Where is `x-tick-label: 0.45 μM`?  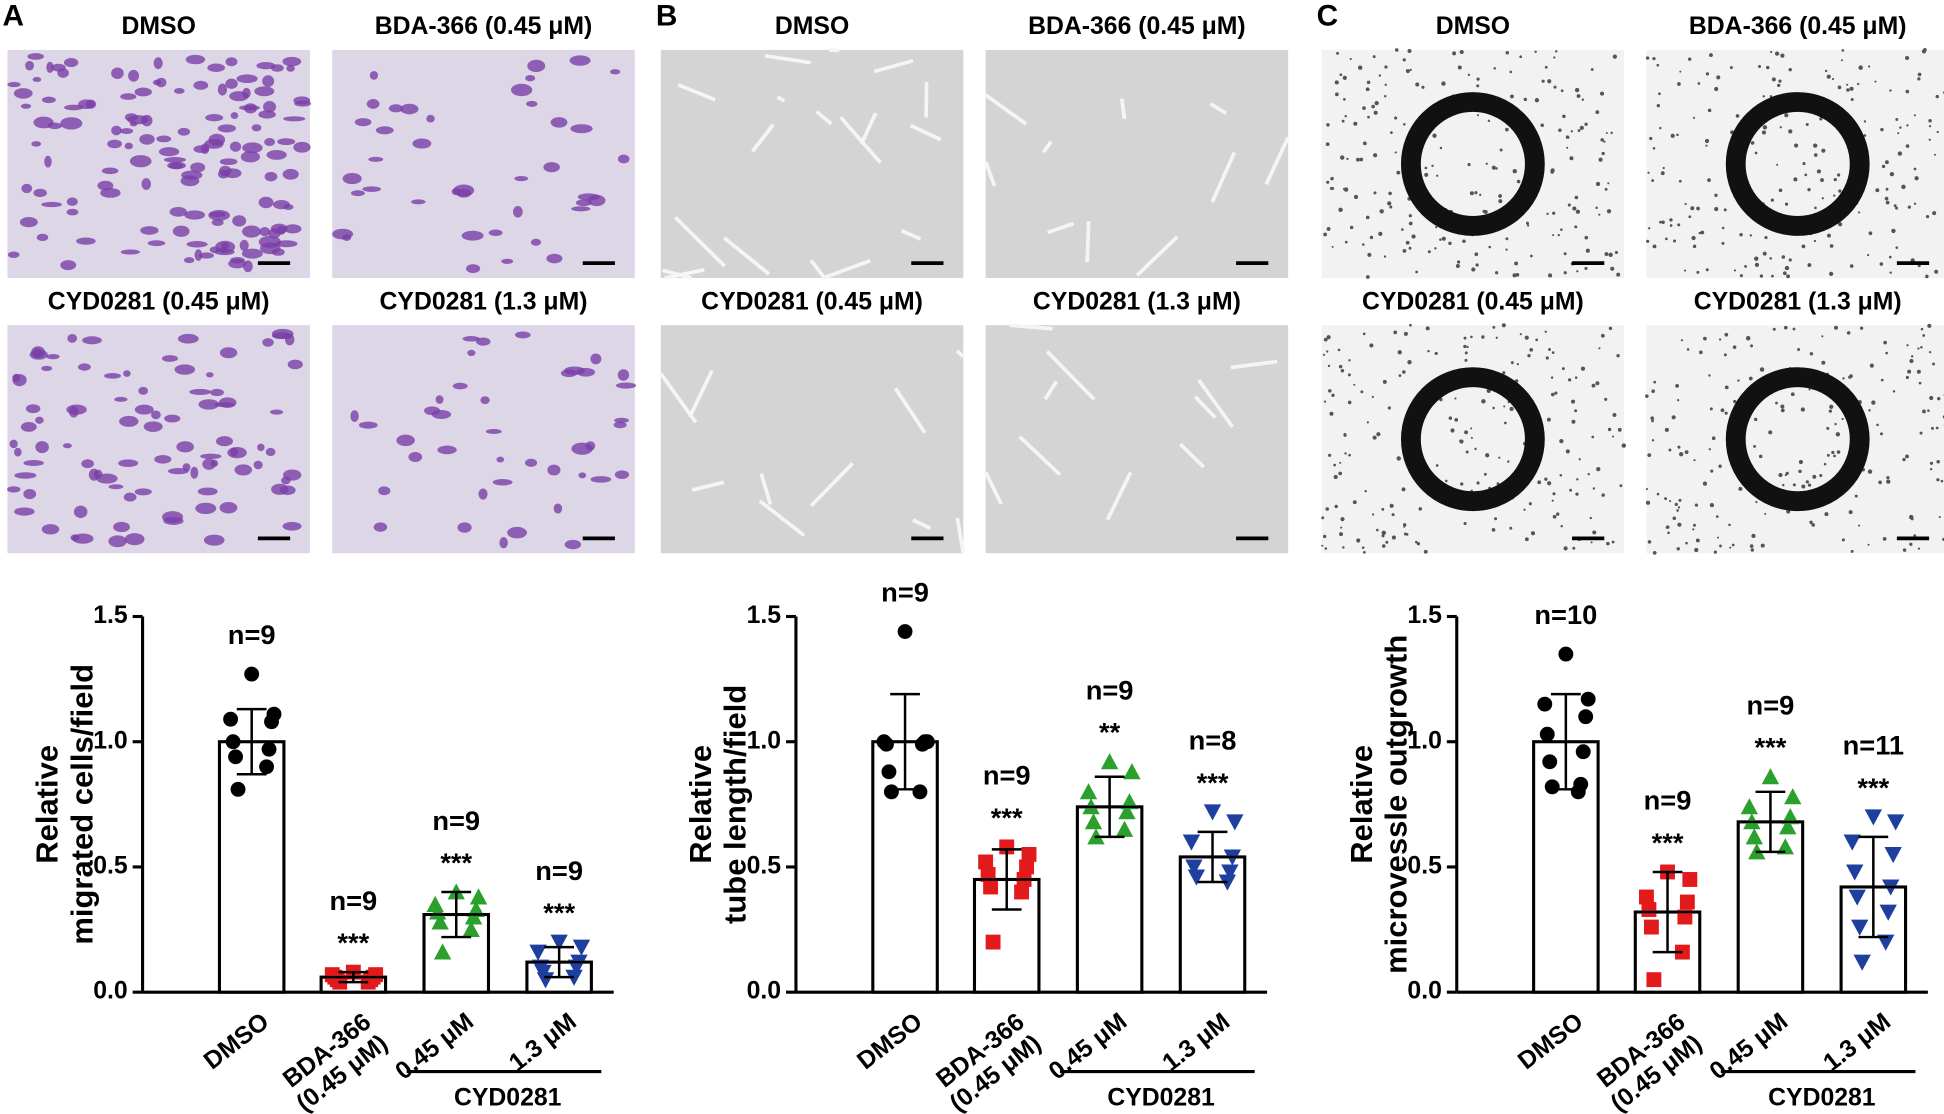
x-tick-label: 0.45 μM is located at coordinates (1088, 1046).